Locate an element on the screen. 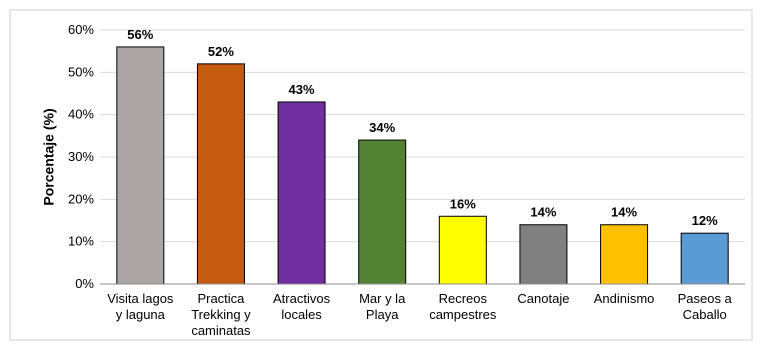 The image size is (760, 345). data-label: 12% is located at coordinates (705, 220).